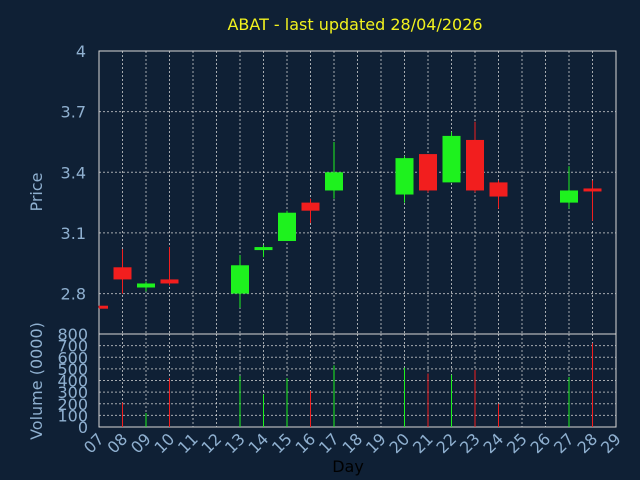 The image size is (640, 480). What do you see at coordinates (73, 233) in the screenshot?
I see `price-tick-label: 3.1` at bounding box center [73, 233].